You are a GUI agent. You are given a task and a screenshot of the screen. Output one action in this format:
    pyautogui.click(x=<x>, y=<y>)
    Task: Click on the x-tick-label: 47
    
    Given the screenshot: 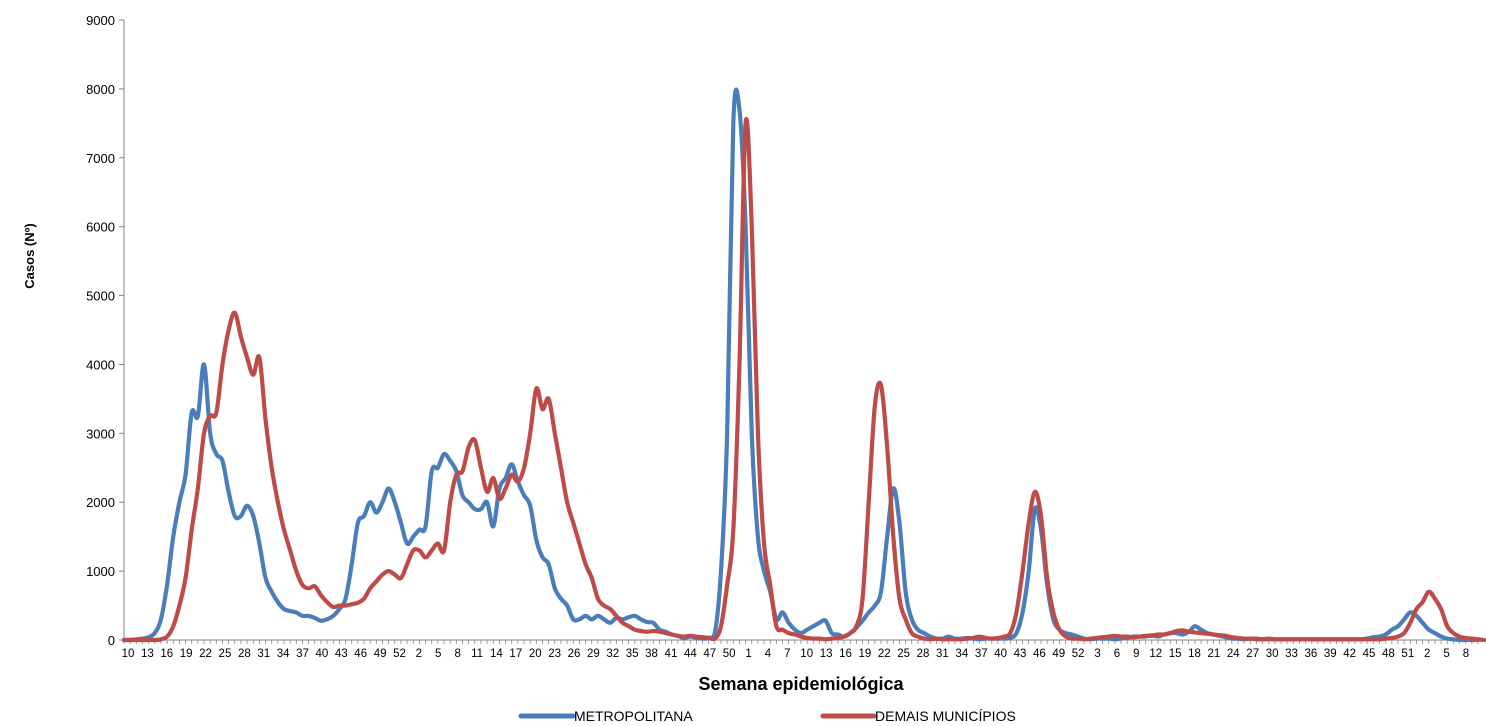 What is the action you would take?
    pyautogui.click(x=709, y=654)
    